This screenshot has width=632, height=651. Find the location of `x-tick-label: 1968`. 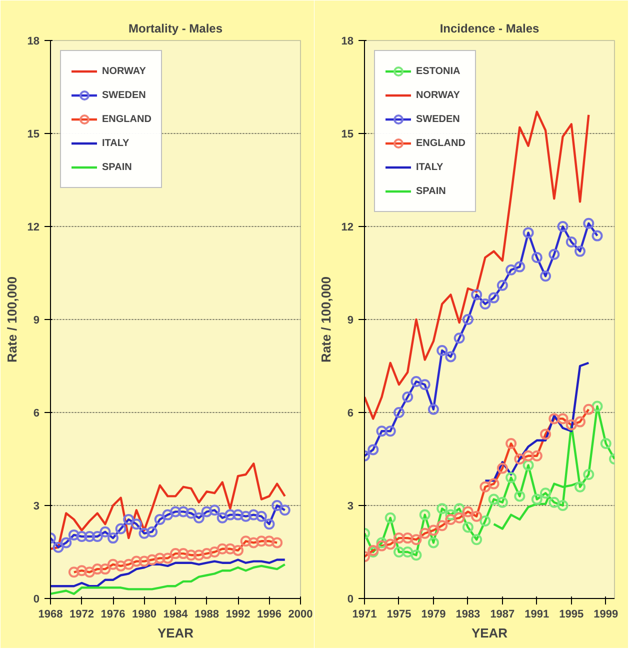

x-tick-label: 1968 is located at coordinates (50, 614).